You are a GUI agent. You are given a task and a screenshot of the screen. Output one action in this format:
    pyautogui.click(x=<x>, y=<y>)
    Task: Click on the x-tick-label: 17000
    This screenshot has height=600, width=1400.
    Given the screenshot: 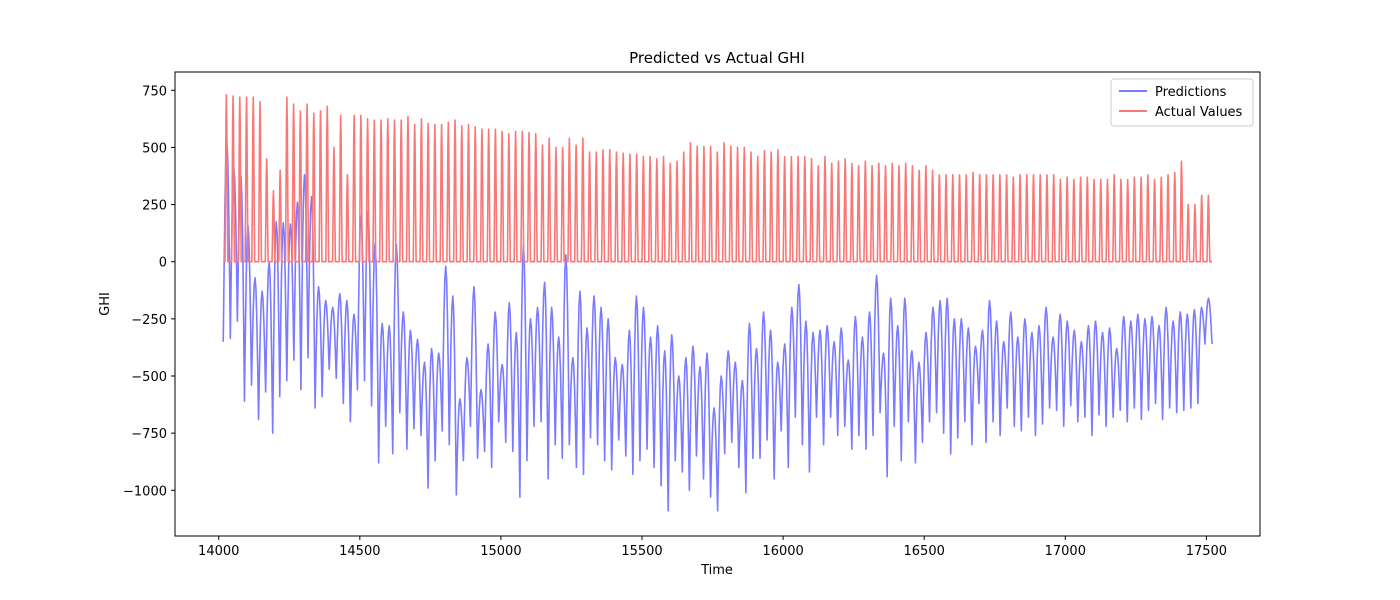 What is the action you would take?
    pyautogui.click(x=1065, y=551)
    